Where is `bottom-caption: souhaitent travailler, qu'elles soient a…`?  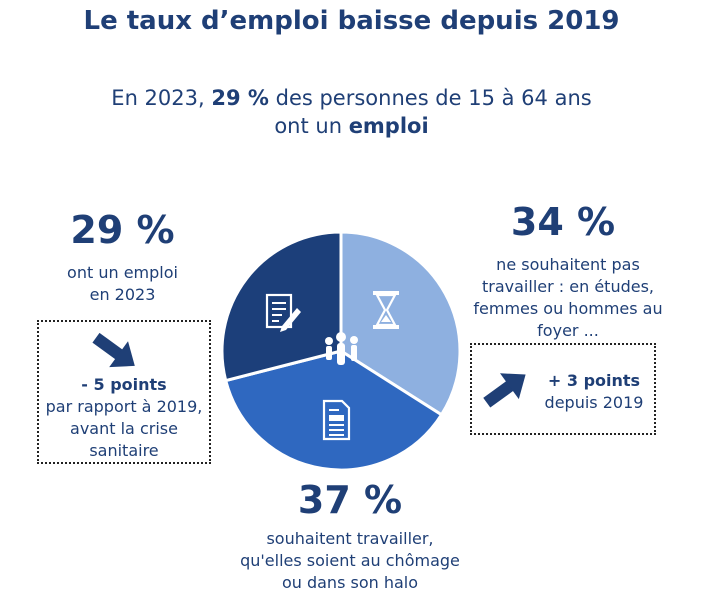
bottom-caption: souhaitent travailler, qu'elles soient a… is located at coordinates (350, 561).